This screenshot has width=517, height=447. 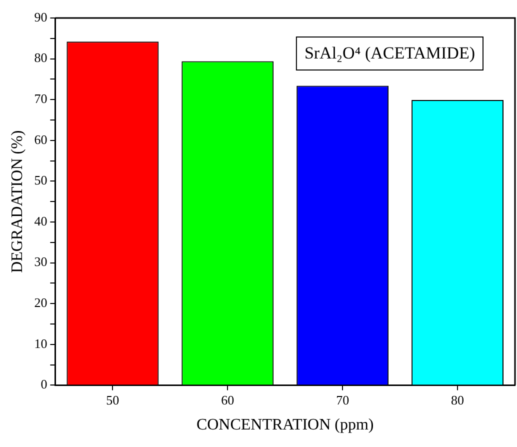 What do you see at coordinates (41, 220) in the screenshot?
I see `y-tick-label: 40` at bounding box center [41, 220].